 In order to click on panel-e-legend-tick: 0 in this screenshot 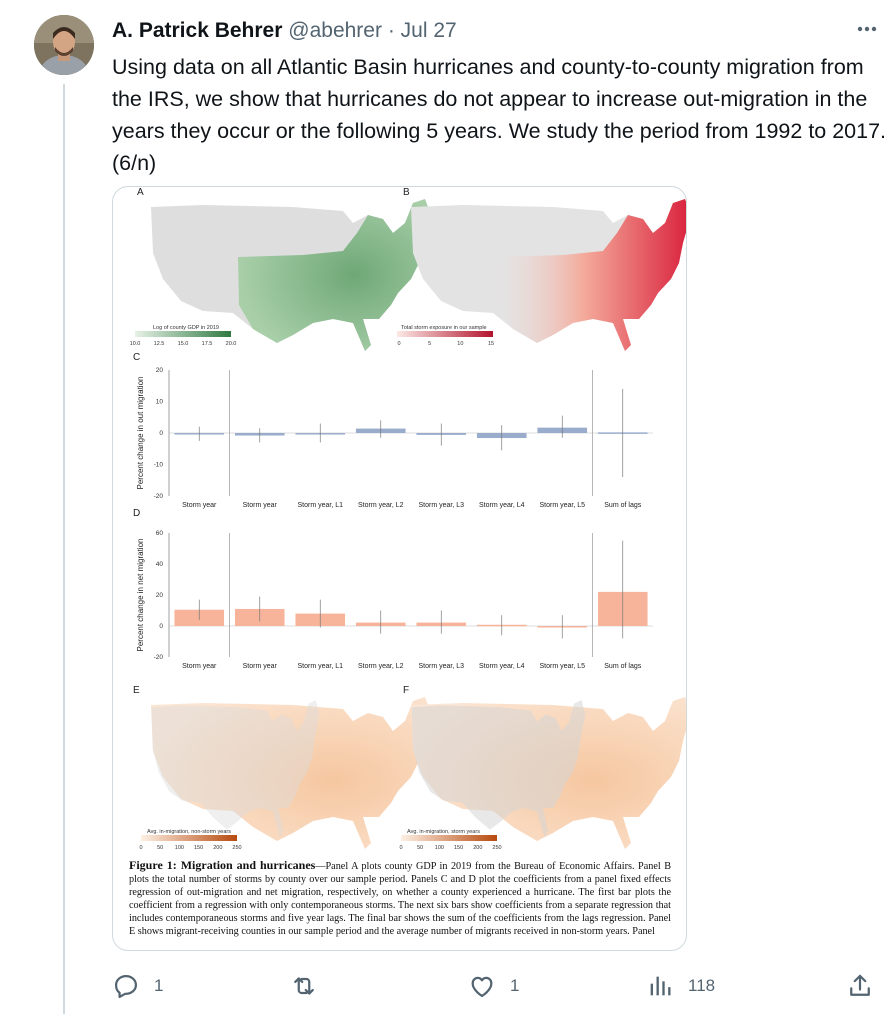, I will do `click(140, 848)`.